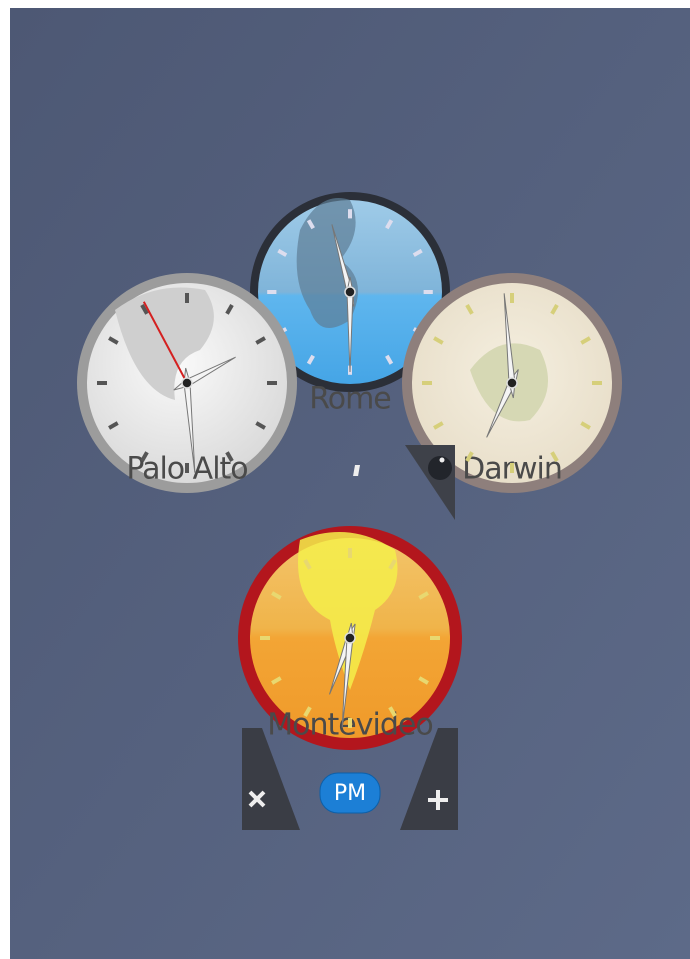 Image resolution: width=690 pixels, height=959 pixels. I want to click on clock-darwin: Darwin, so click(512, 383).